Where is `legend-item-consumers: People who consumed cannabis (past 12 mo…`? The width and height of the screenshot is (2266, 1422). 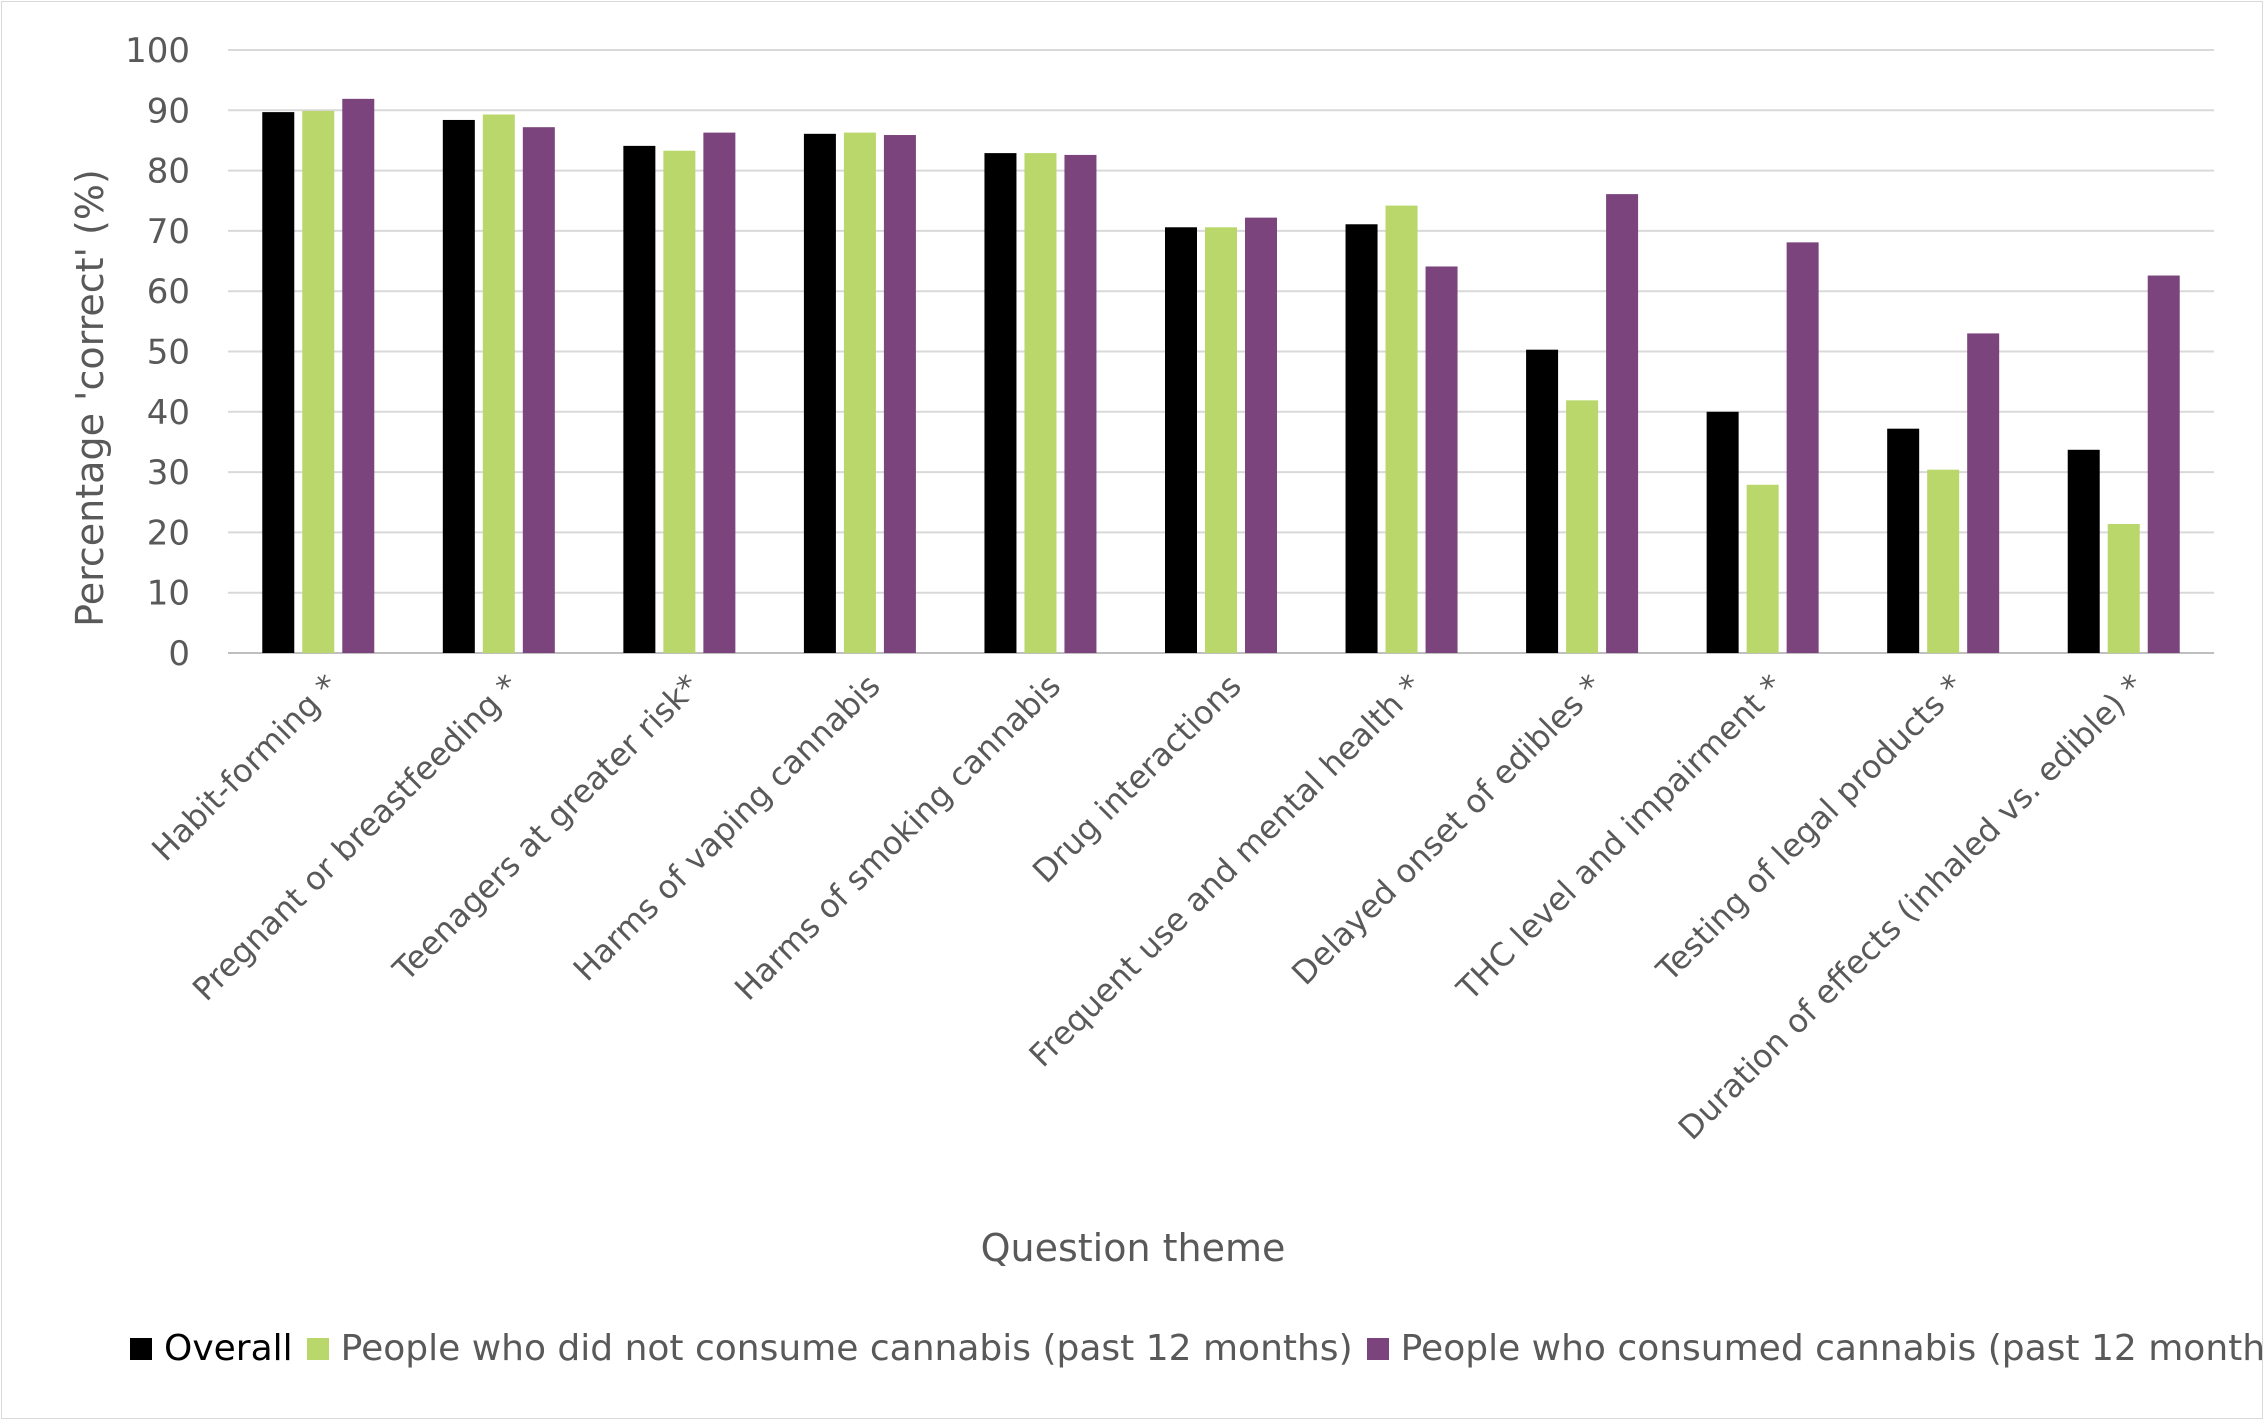 legend-item-consumers: People who consumed cannabis (past 12 mo… is located at coordinates (1816, 1348).